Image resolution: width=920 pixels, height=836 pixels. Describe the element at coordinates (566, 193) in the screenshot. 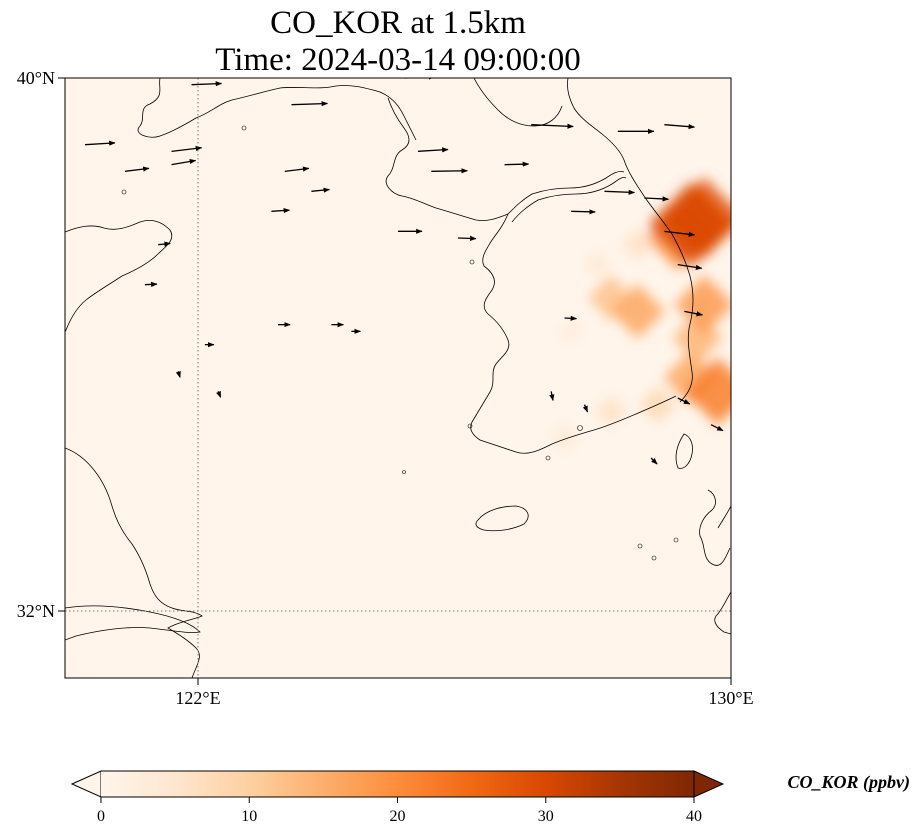

I see `coastline-dmz-west` at that location.